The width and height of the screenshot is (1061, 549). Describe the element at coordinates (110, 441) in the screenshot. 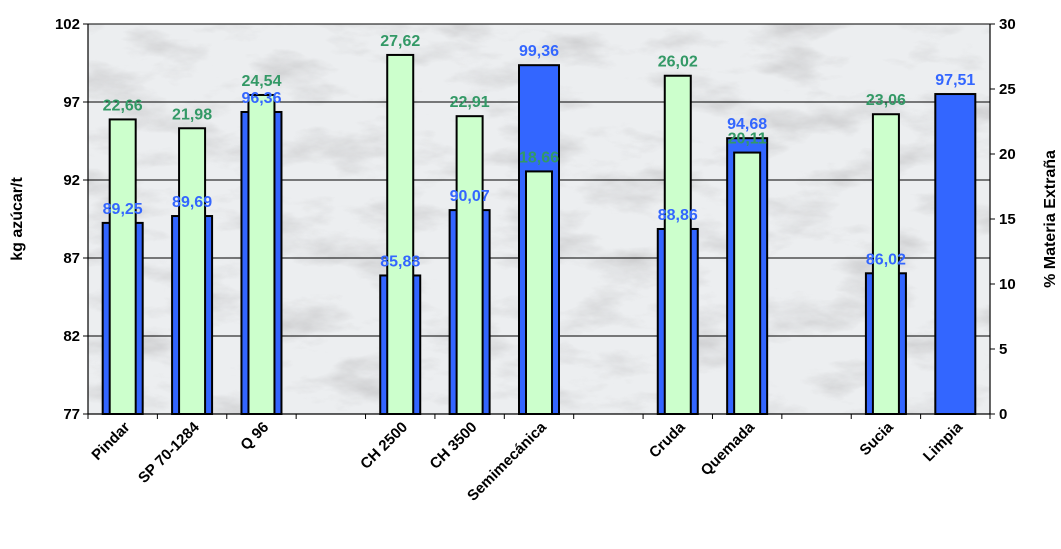

I see `category-label: Pindar` at that location.